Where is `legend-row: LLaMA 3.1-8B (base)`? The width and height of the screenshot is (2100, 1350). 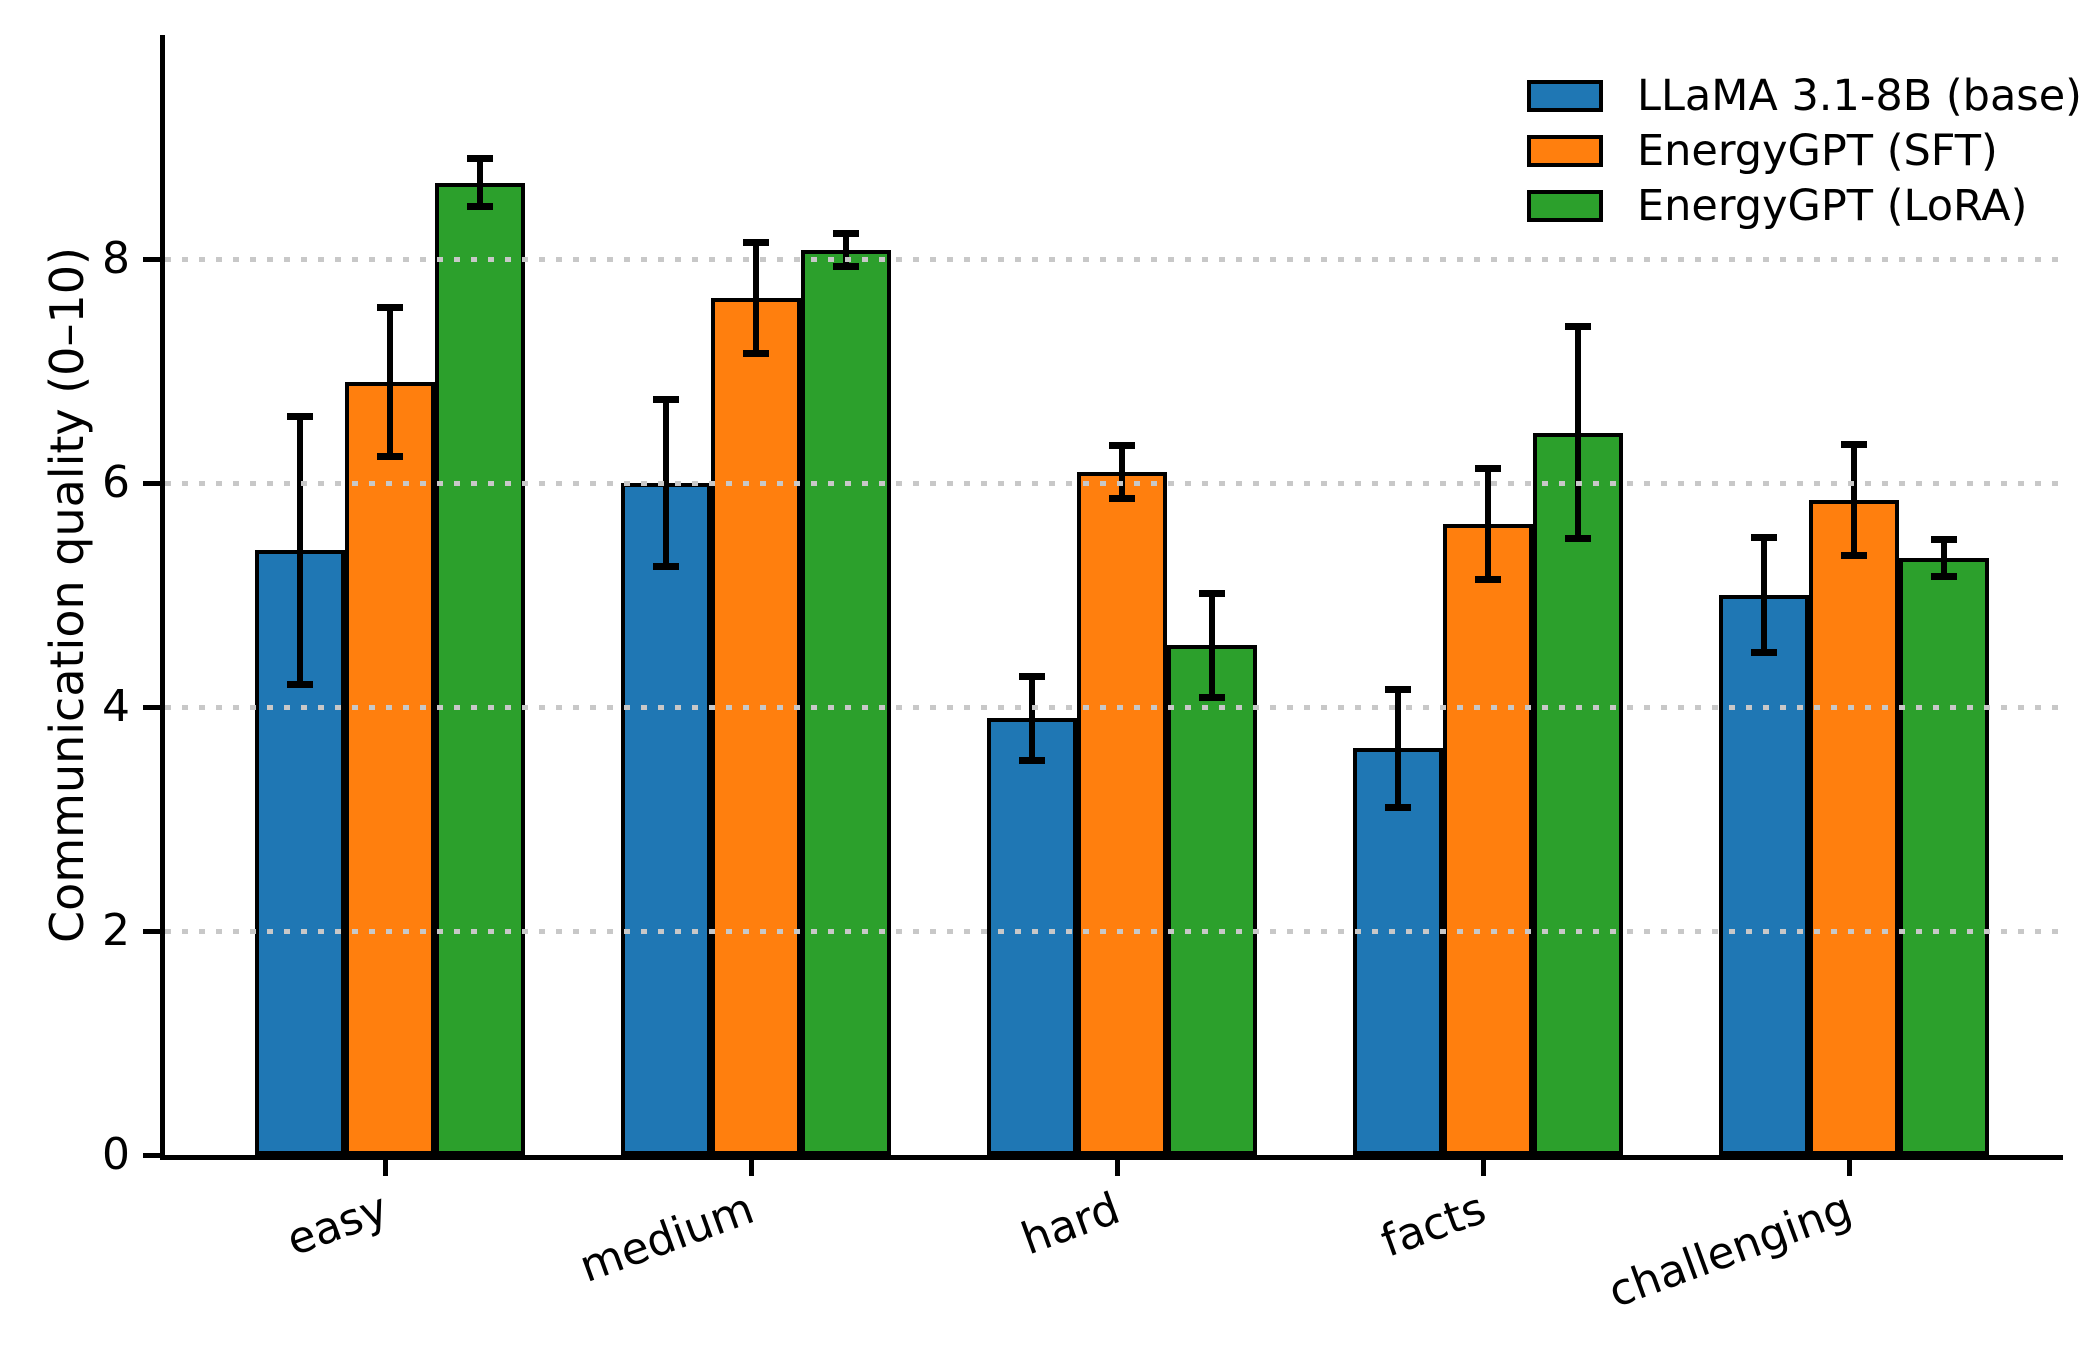 legend-row: LLaMA 3.1-8B (base) is located at coordinates (1804, 95).